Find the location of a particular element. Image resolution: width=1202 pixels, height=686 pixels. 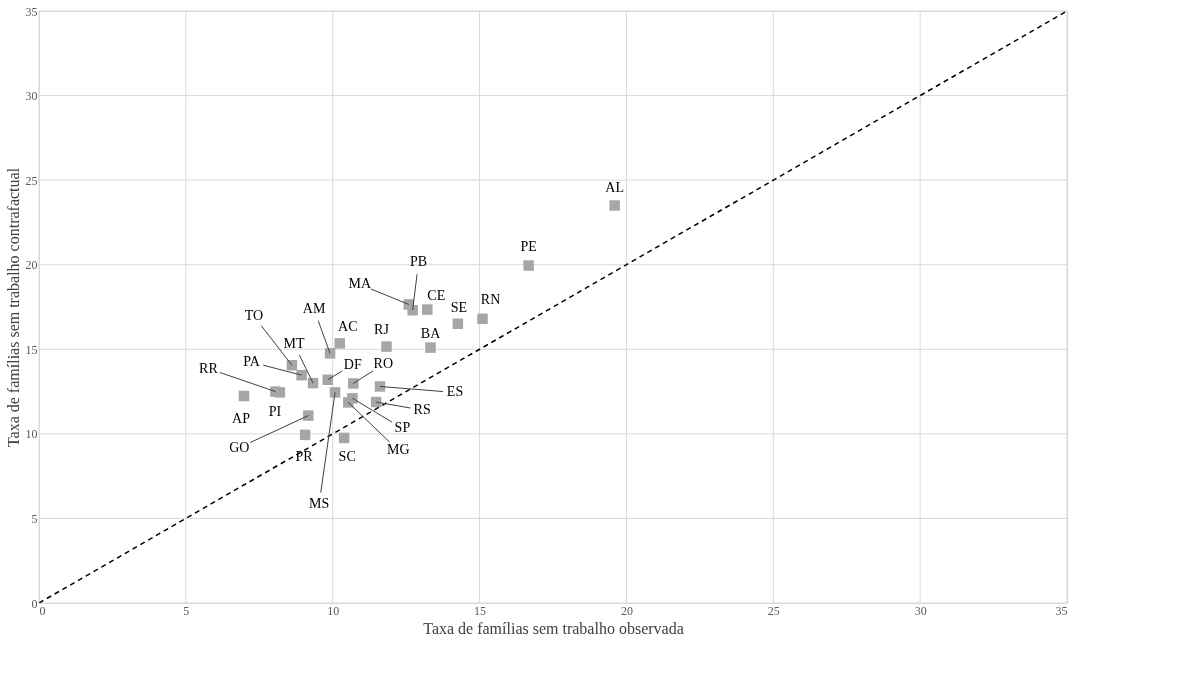

annotation: PB is located at coordinates (419, 262).